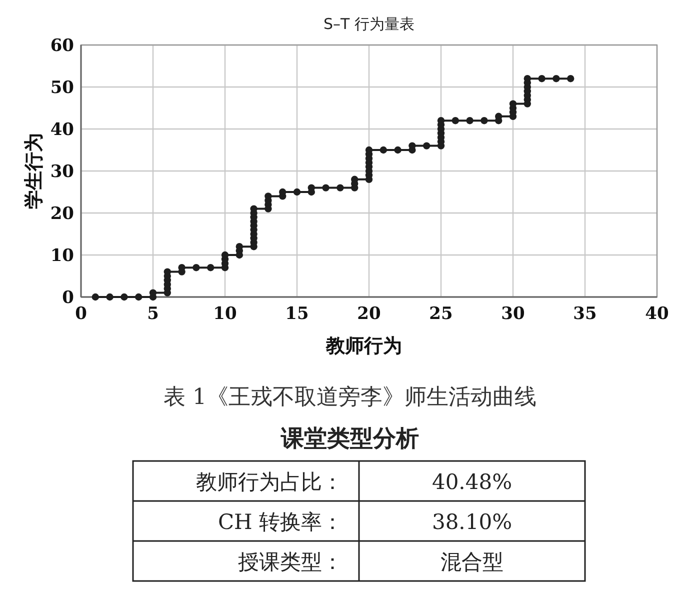  Describe the element at coordinates (472, 482) in the screenshot. I see `text: 40.48%` at that location.